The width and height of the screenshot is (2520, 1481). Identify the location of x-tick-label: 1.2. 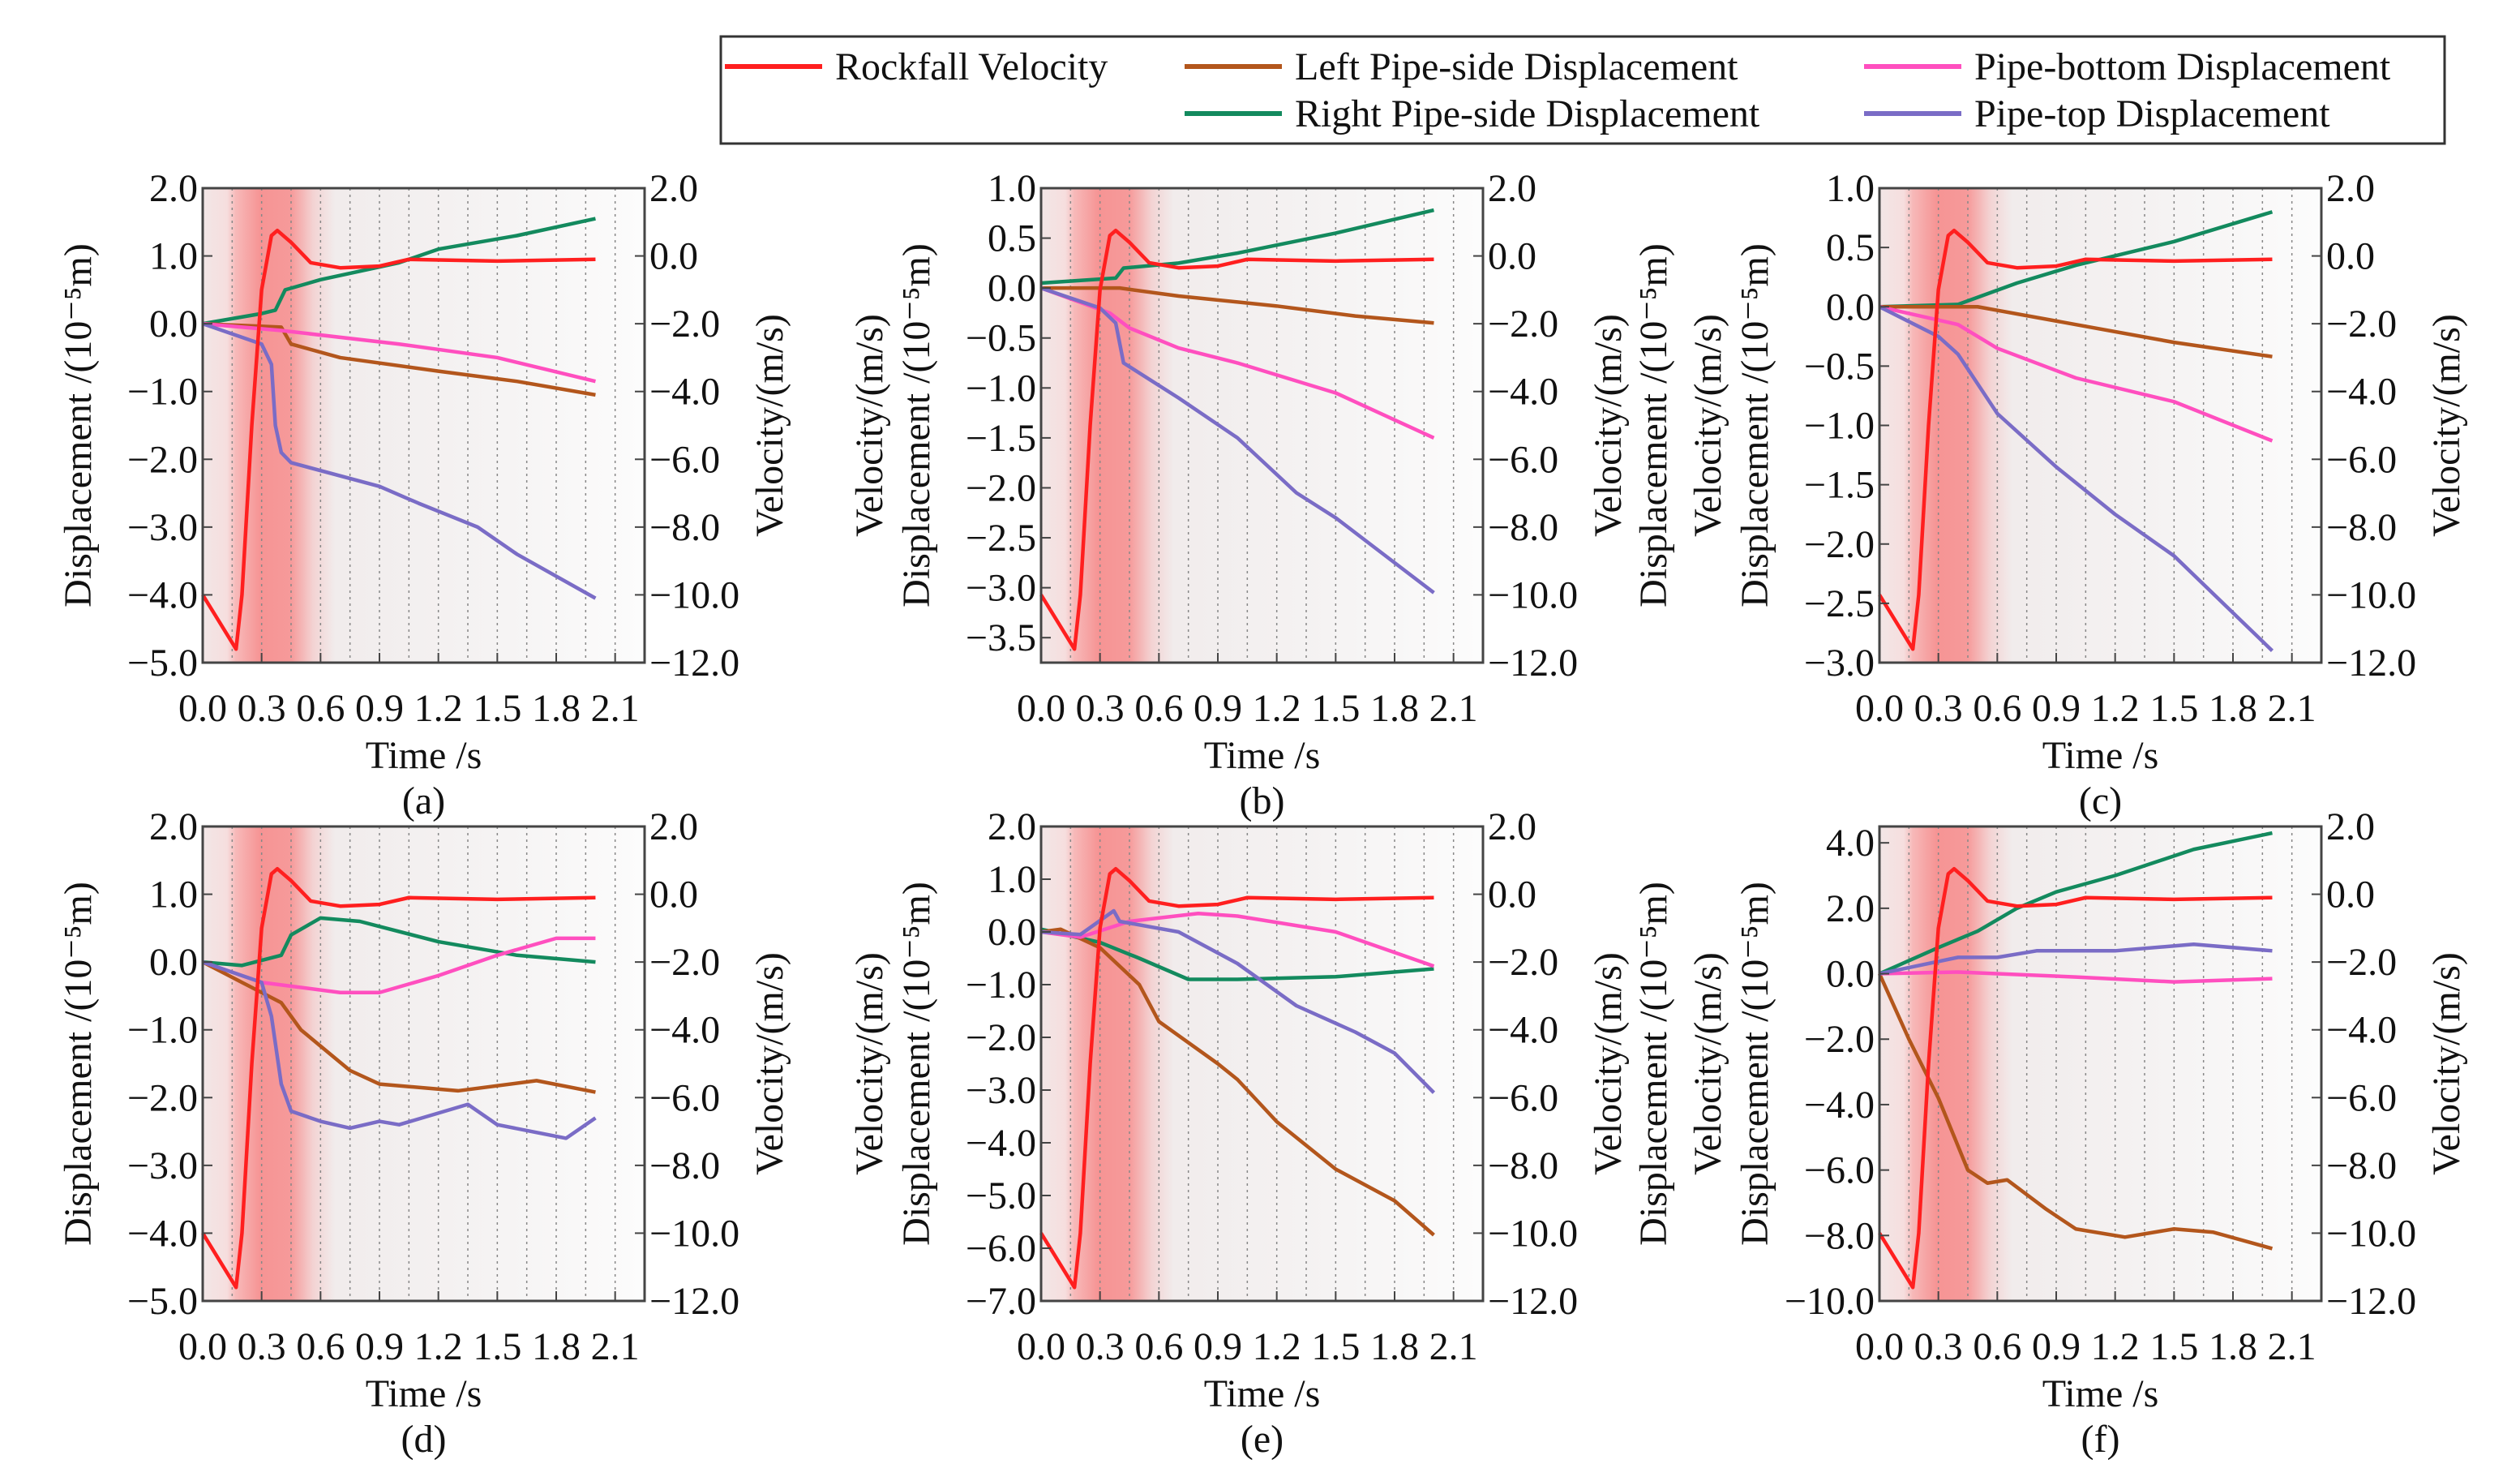
(1277, 1346).